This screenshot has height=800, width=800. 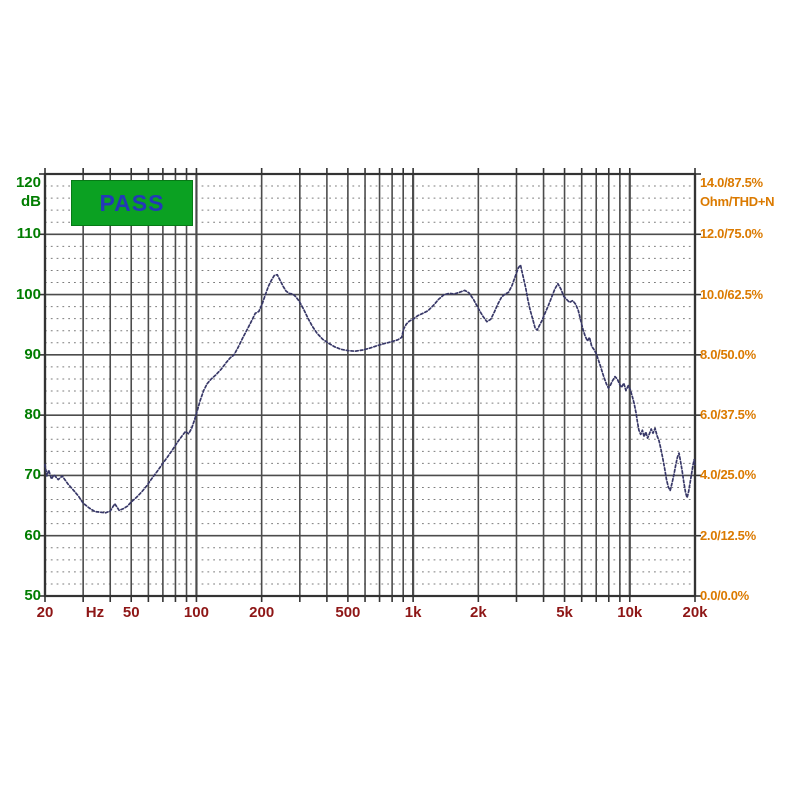 I want to click on y-axis-label: 110, so click(x=28, y=234).